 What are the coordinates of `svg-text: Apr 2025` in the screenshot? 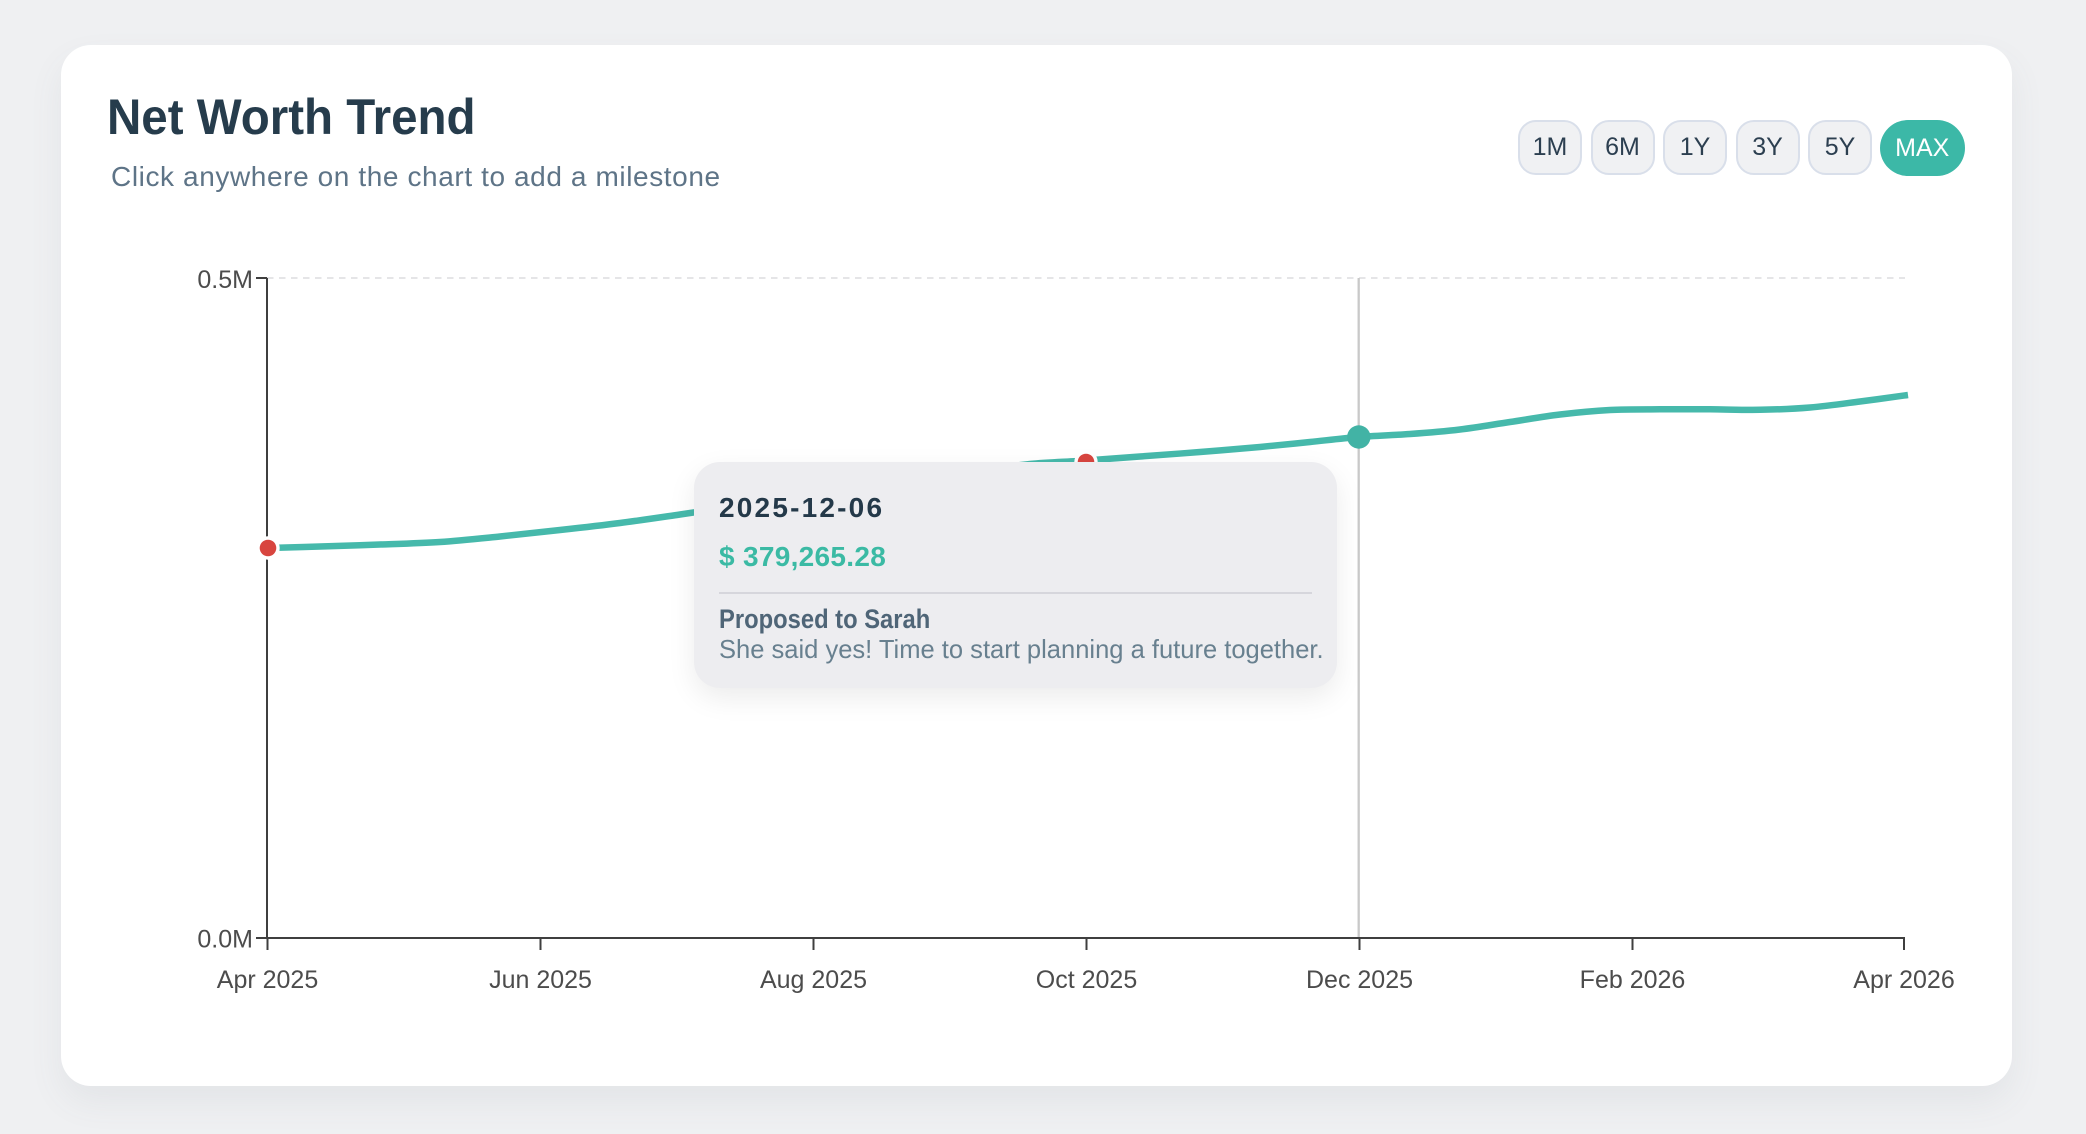 It's located at (267, 980).